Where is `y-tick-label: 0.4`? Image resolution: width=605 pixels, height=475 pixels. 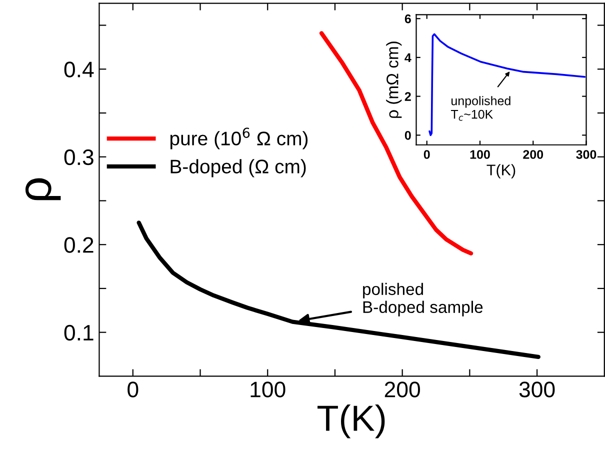 y-tick-label: 0.4 is located at coordinates (79, 70).